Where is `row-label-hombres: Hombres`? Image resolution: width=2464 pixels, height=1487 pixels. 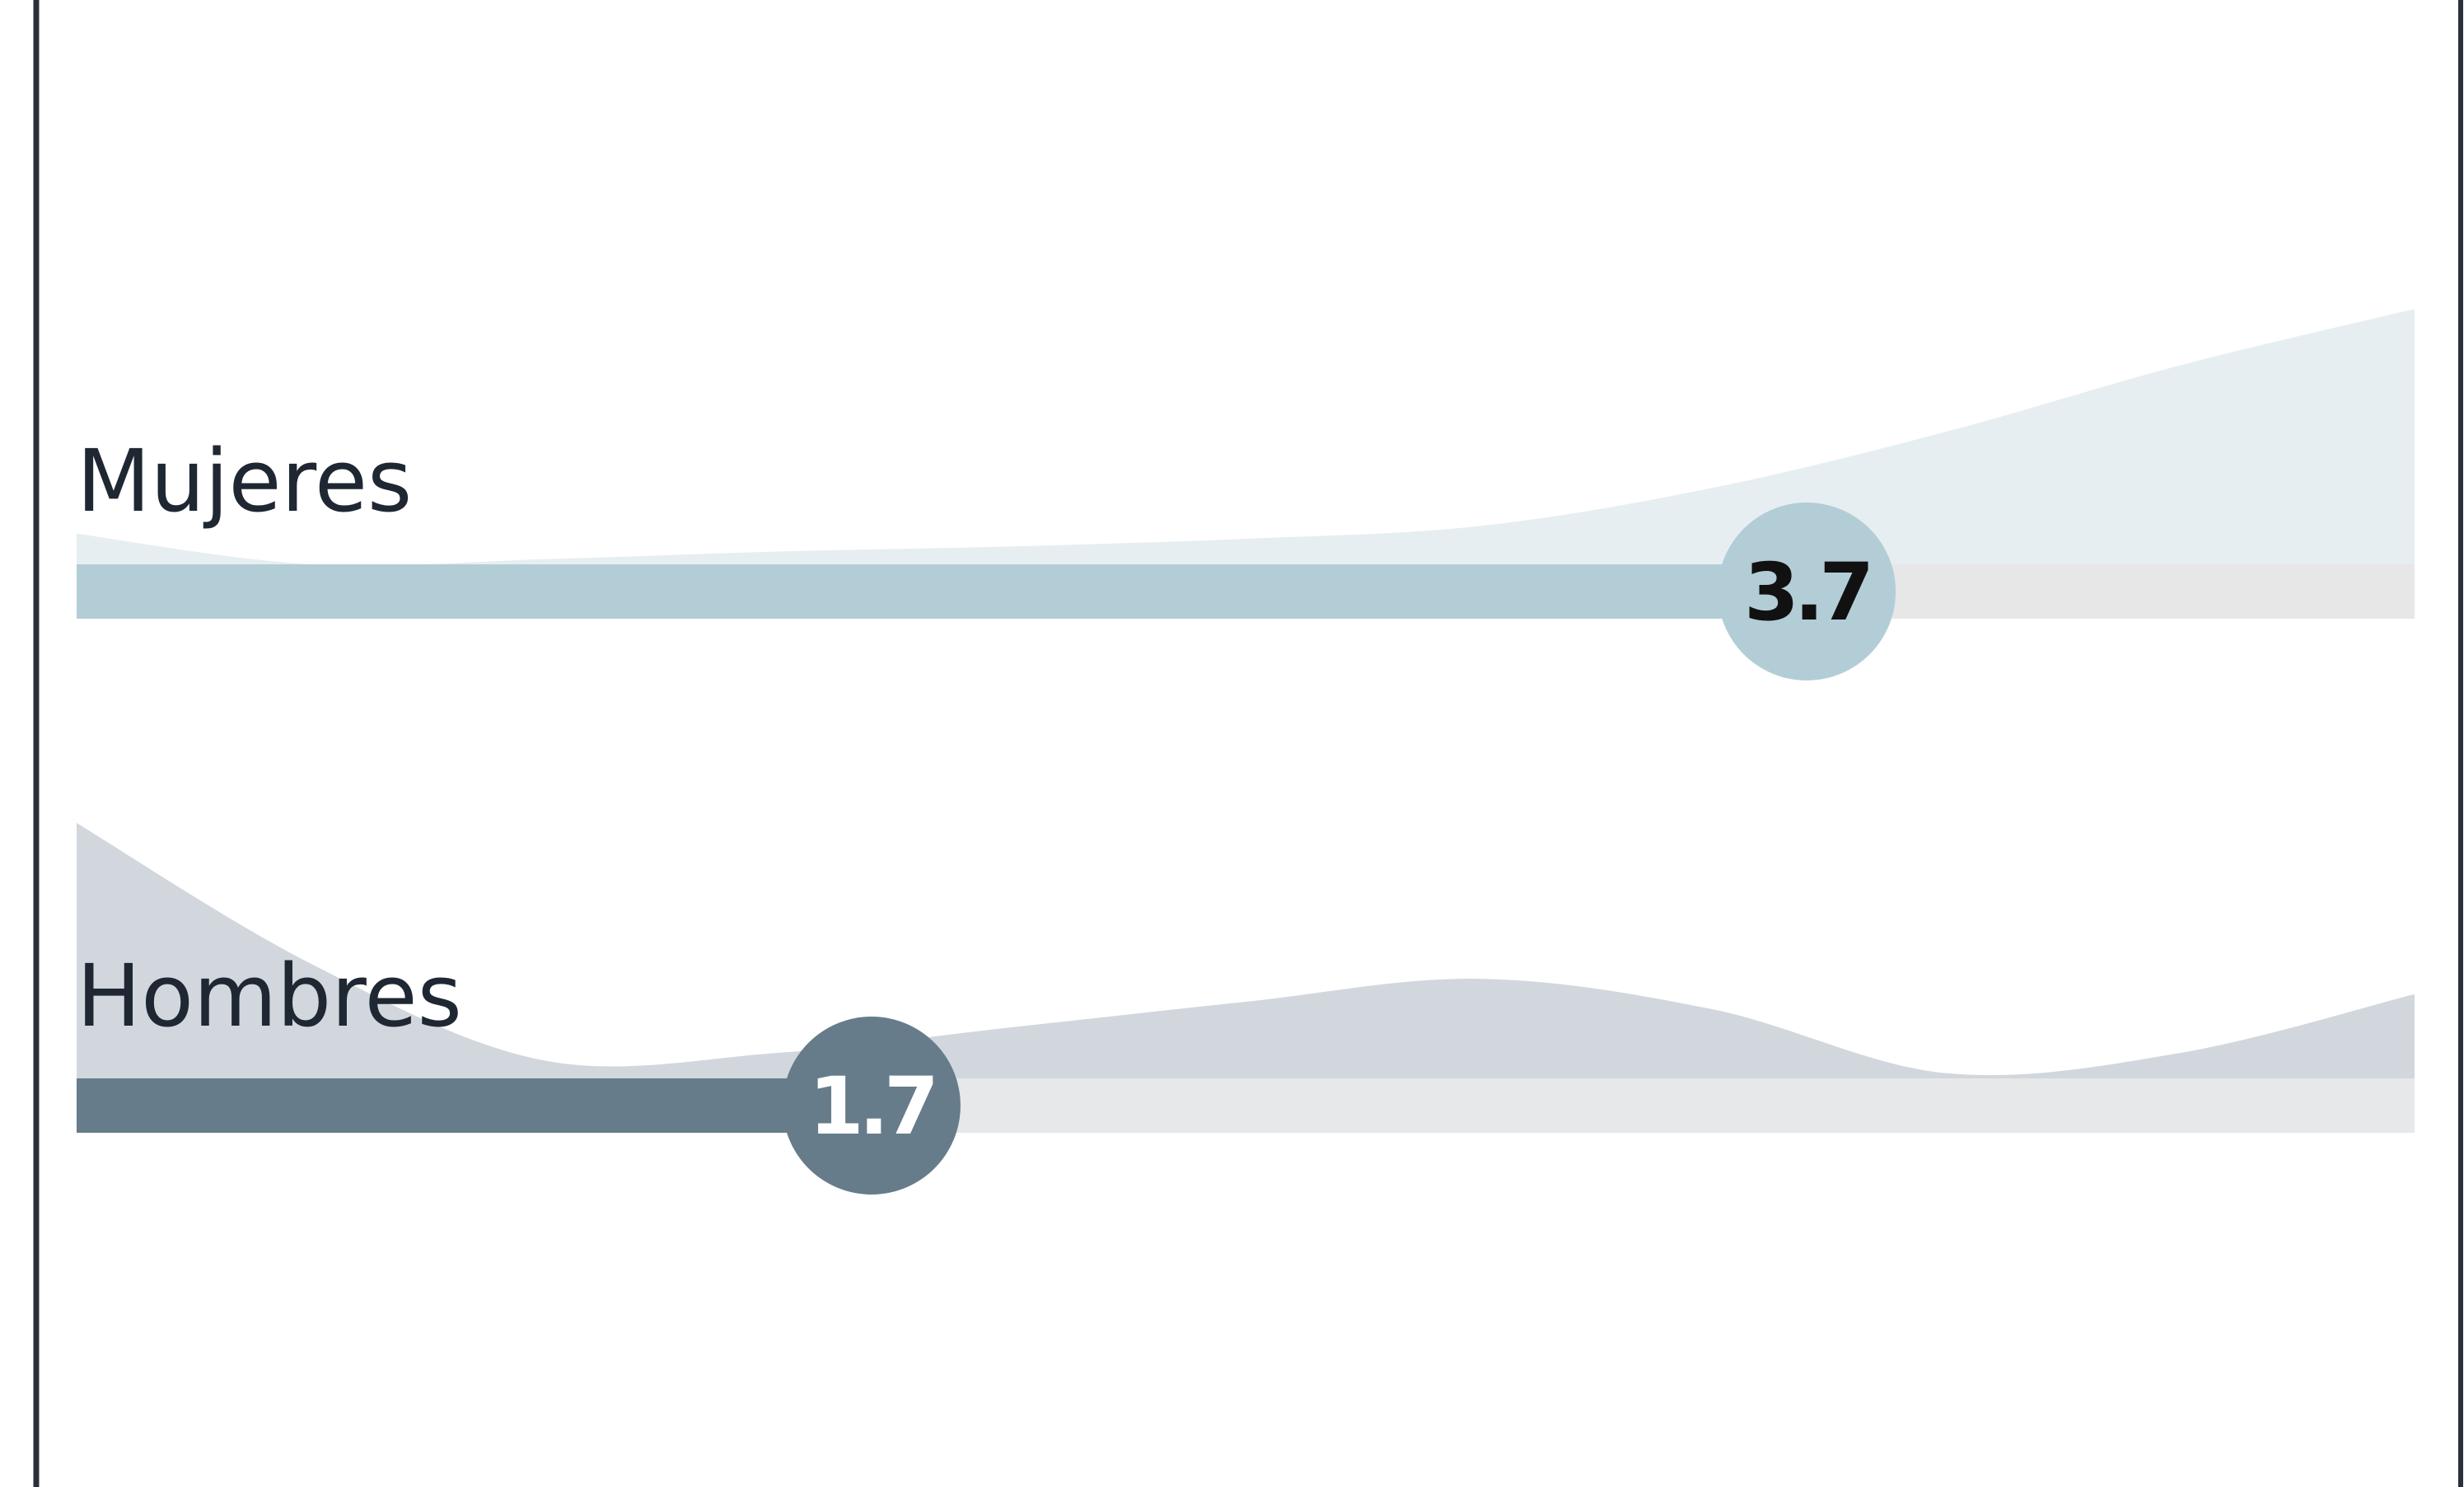
row-label-hombres: Hombres is located at coordinates (269, 996).